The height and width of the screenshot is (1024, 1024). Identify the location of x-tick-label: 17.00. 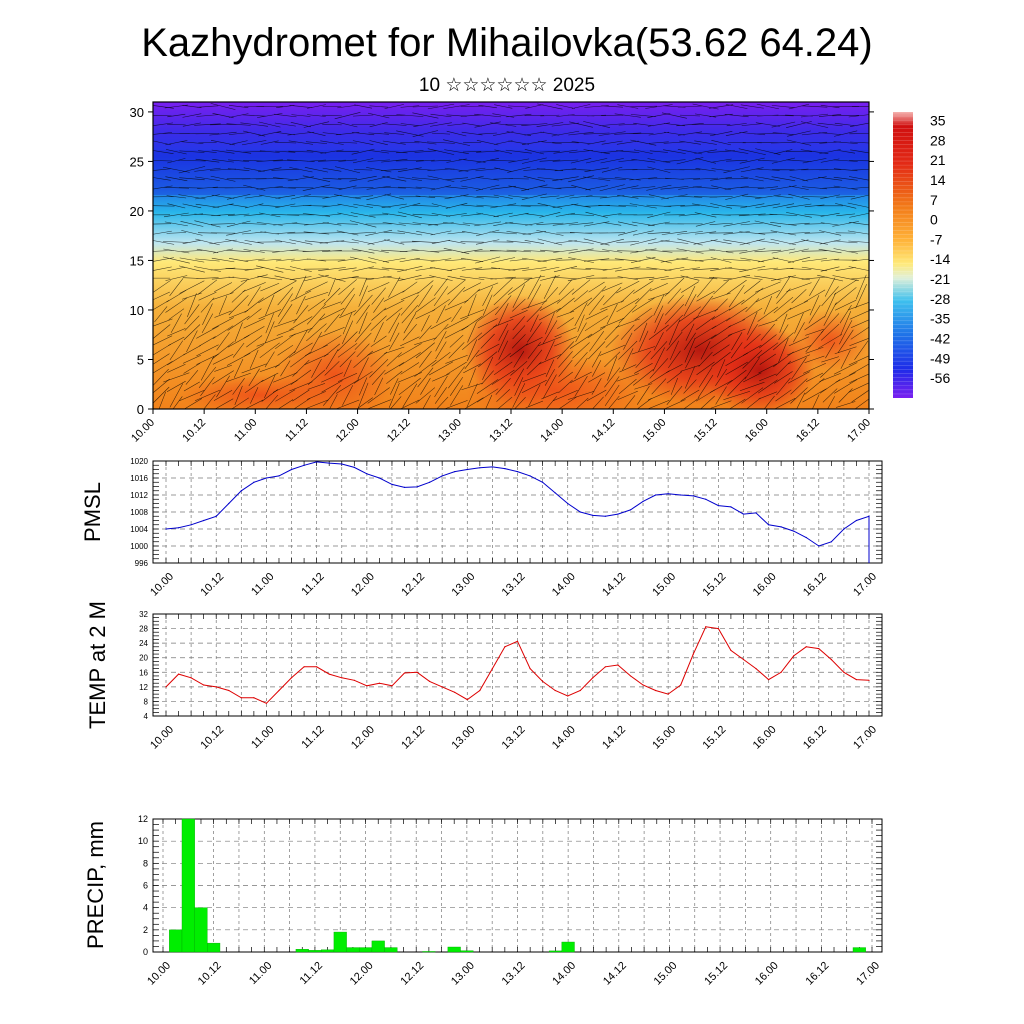
(868, 974).